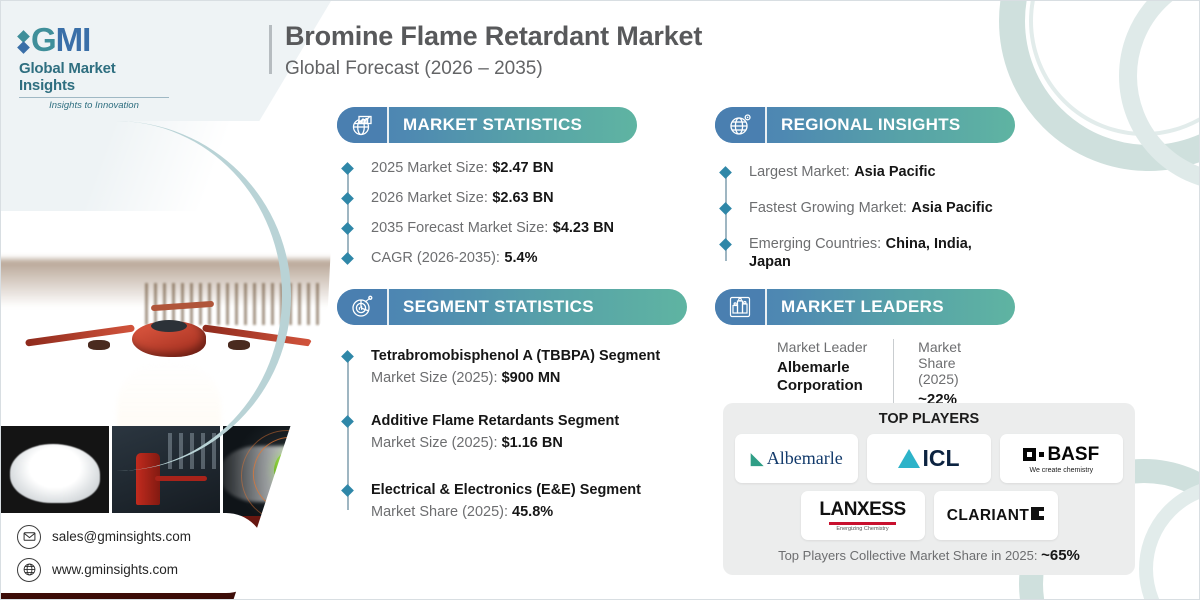 The height and width of the screenshot is (600, 1200). Describe the element at coordinates (862, 306) in the screenshot. I see `market-leaders-title: MARKET LEADERS` at that location.